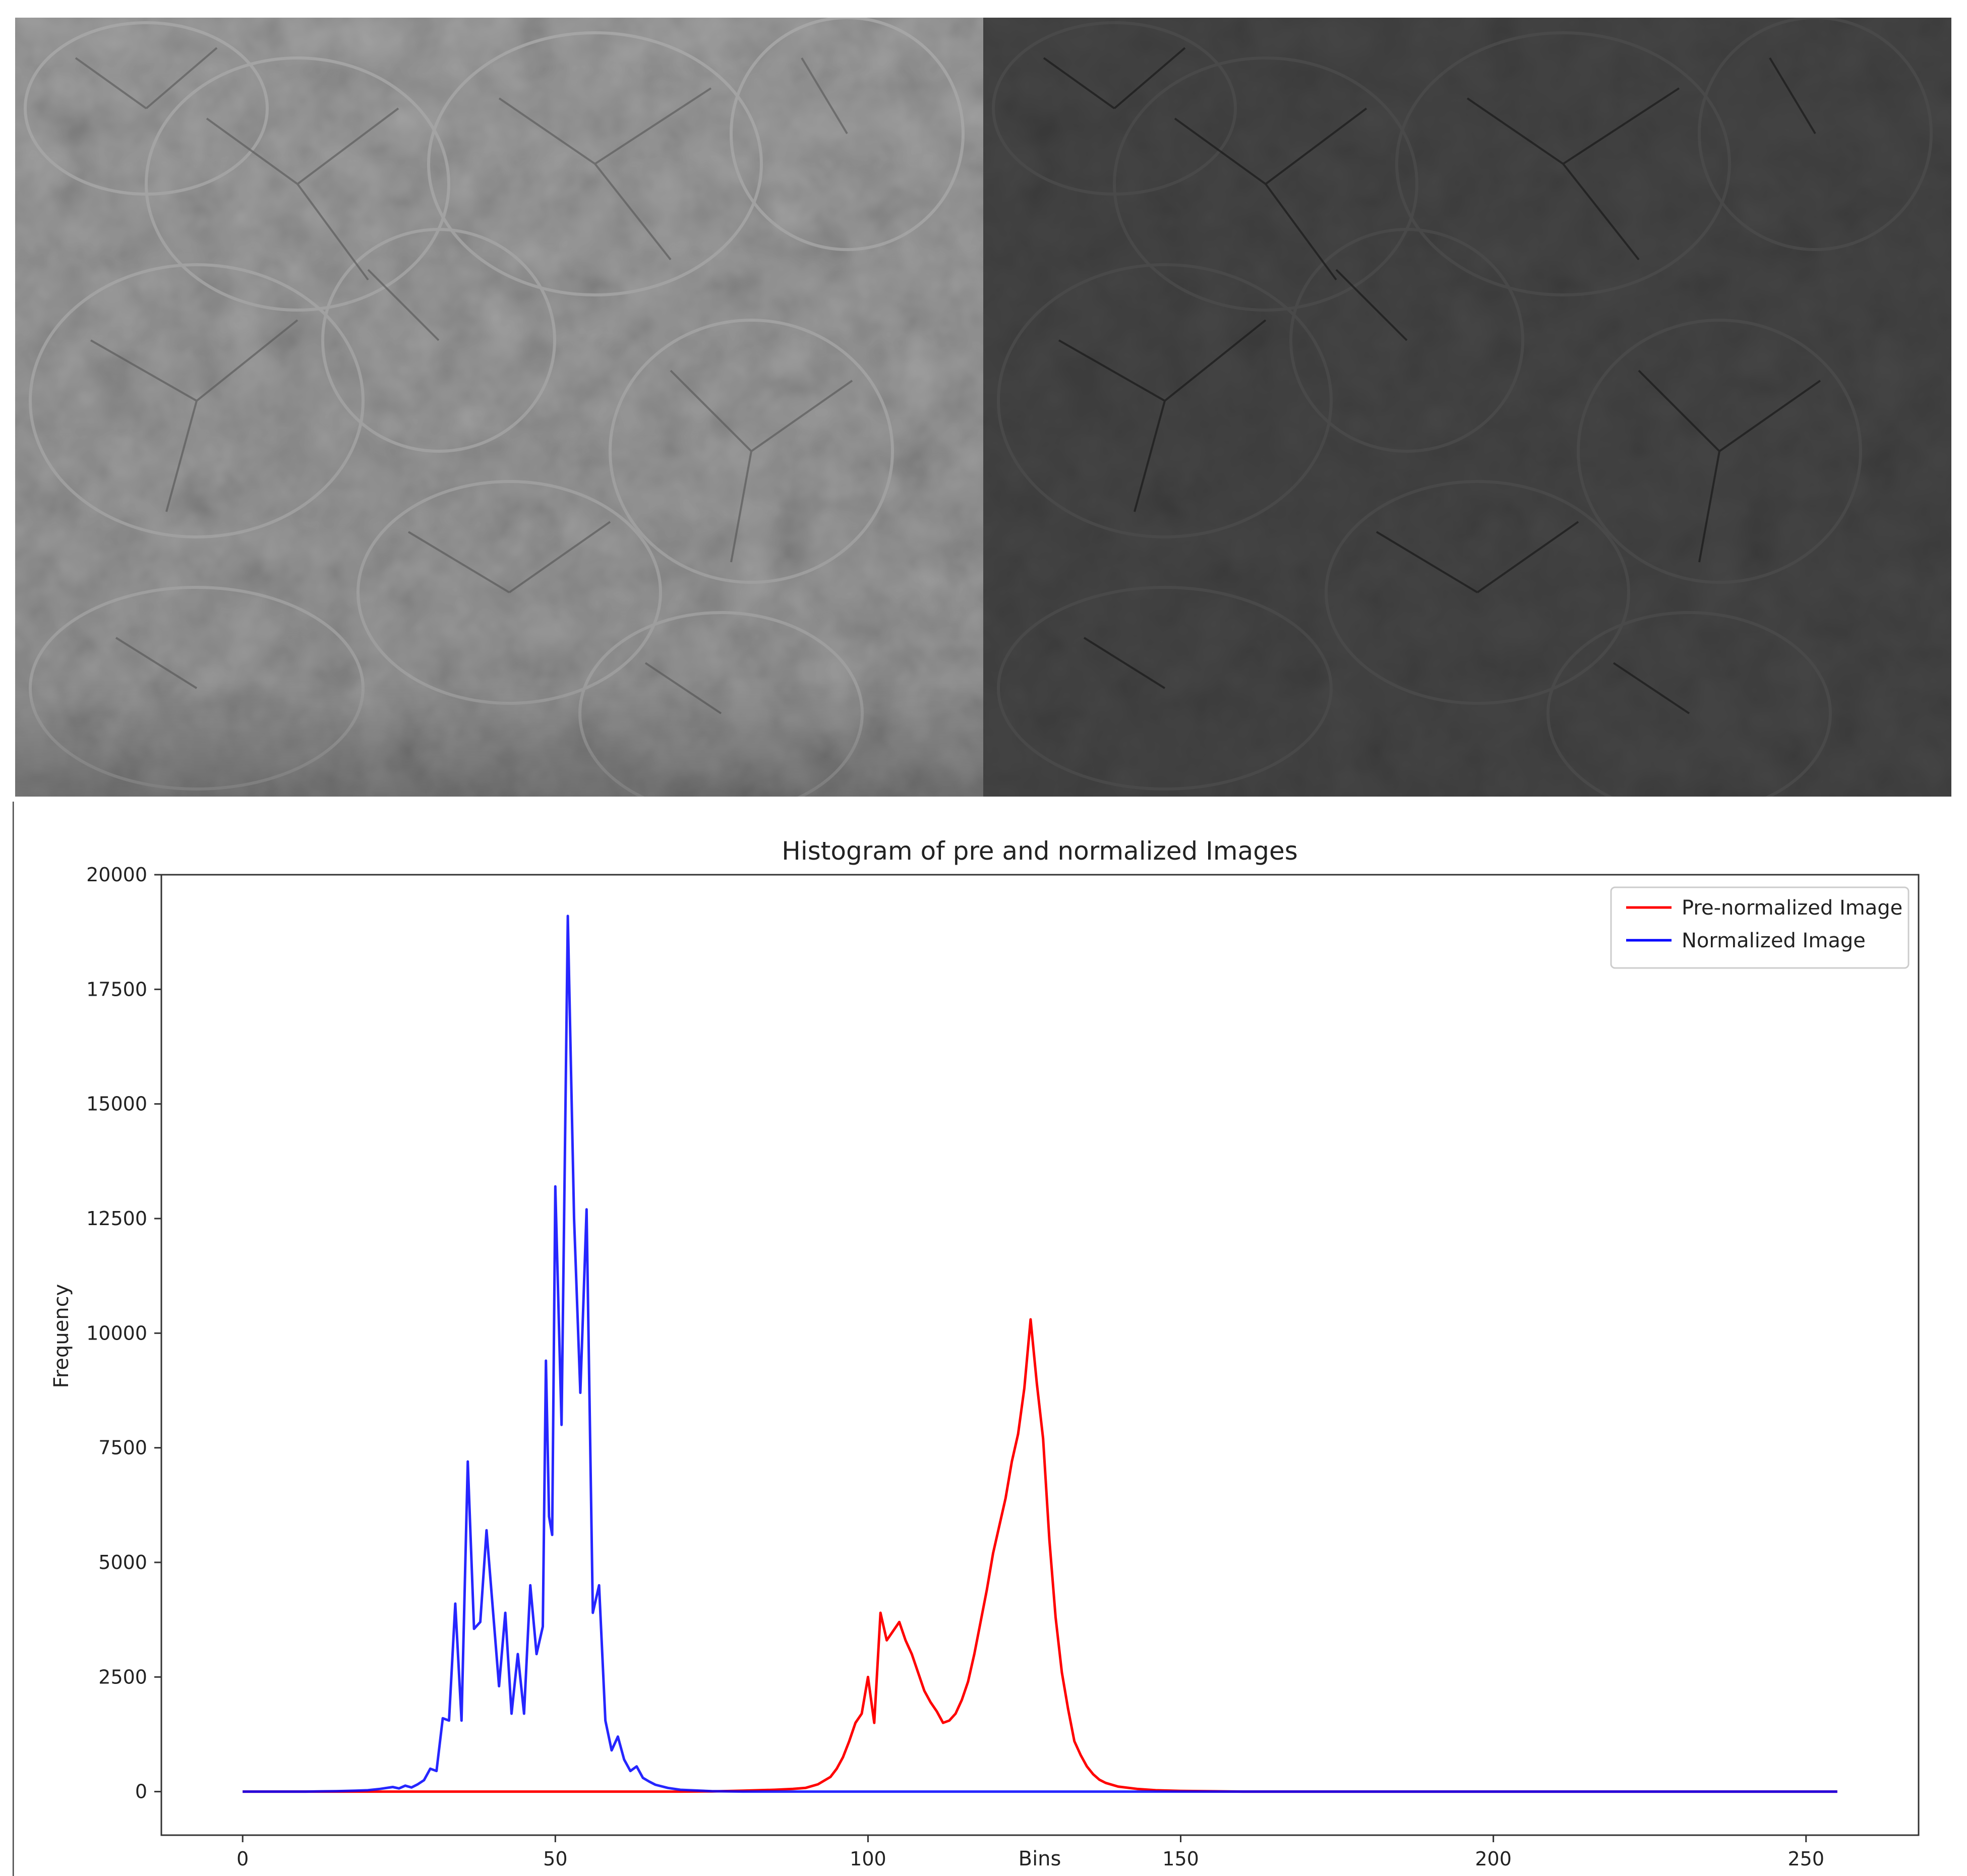 The image size is (1967, 1876). What do you see at coordinates (1493, 1859) in the screenshot?
I see `x-tick-label: 200` at bounding box center [1493, 1859].